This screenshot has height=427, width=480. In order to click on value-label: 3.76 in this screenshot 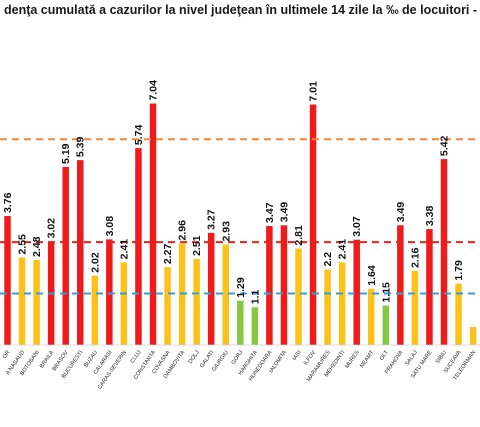, I will do `click(8, 202)`.